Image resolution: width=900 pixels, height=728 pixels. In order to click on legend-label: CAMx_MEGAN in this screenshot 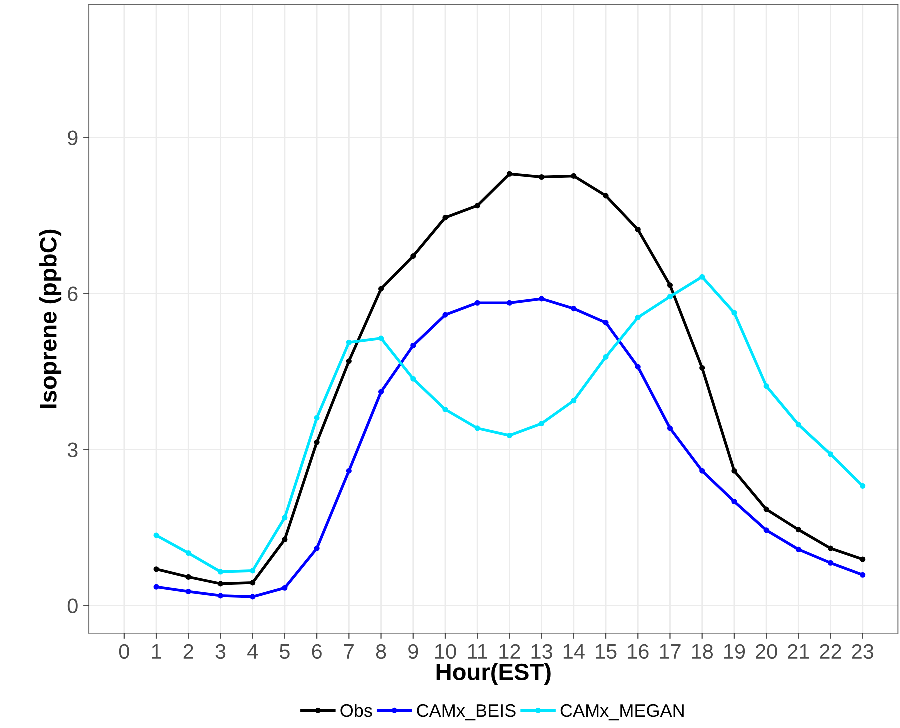, I will do `click(622, 712)`.